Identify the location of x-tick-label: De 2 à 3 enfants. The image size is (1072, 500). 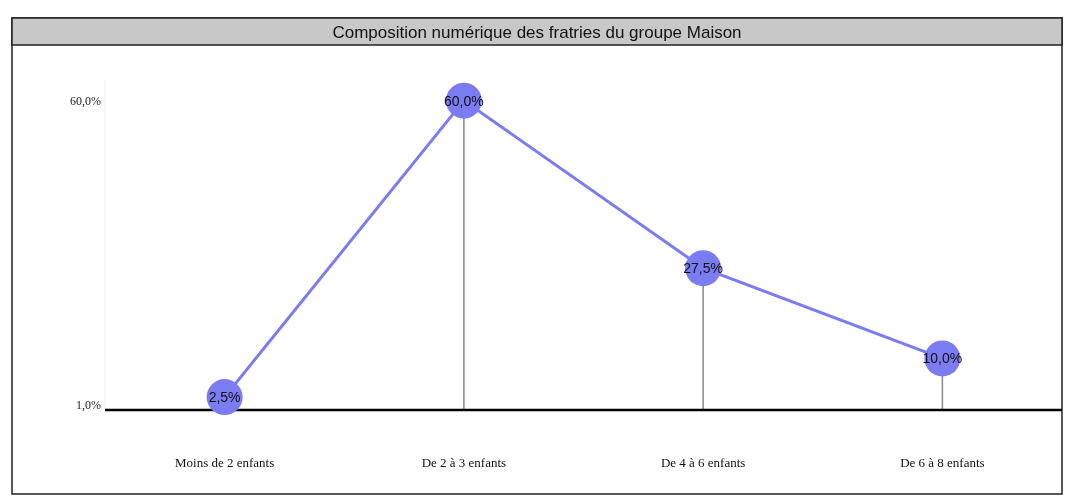
(464, 462).